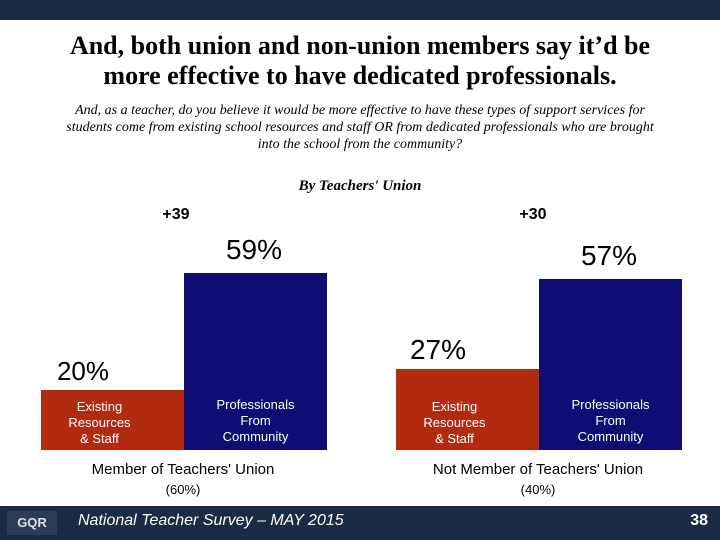 This screenshot has width=720, height=540. What do you see at coordinates (256, 436) in the screenshot?
I see `bar-text-1-2-3: Community` at bounding box center [256, 436].